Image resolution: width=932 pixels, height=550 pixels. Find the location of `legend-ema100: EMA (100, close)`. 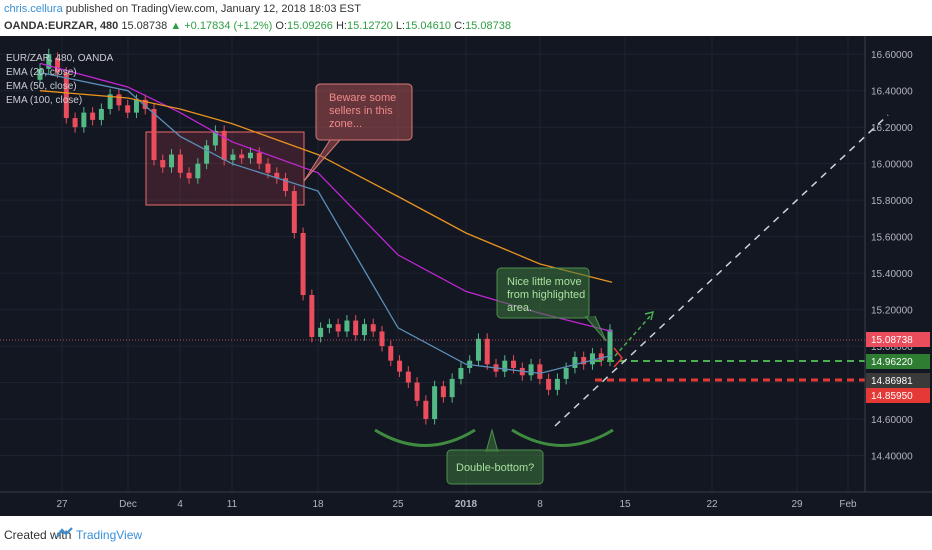

legend-ema100: EMA (100, close) is located at coordinates (44, 100).